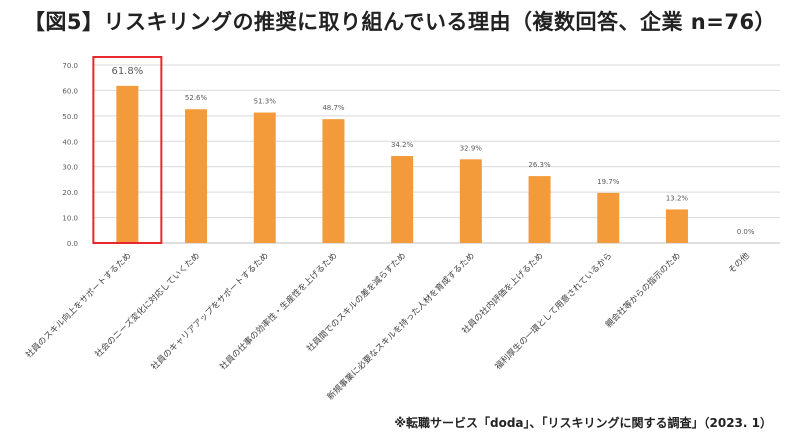 This screenshot has height=437, width=800. What do you see at coordinates (539, 165) in the screenshot?
I see `data-label: 26.3%` at bounding box center [539, 165].